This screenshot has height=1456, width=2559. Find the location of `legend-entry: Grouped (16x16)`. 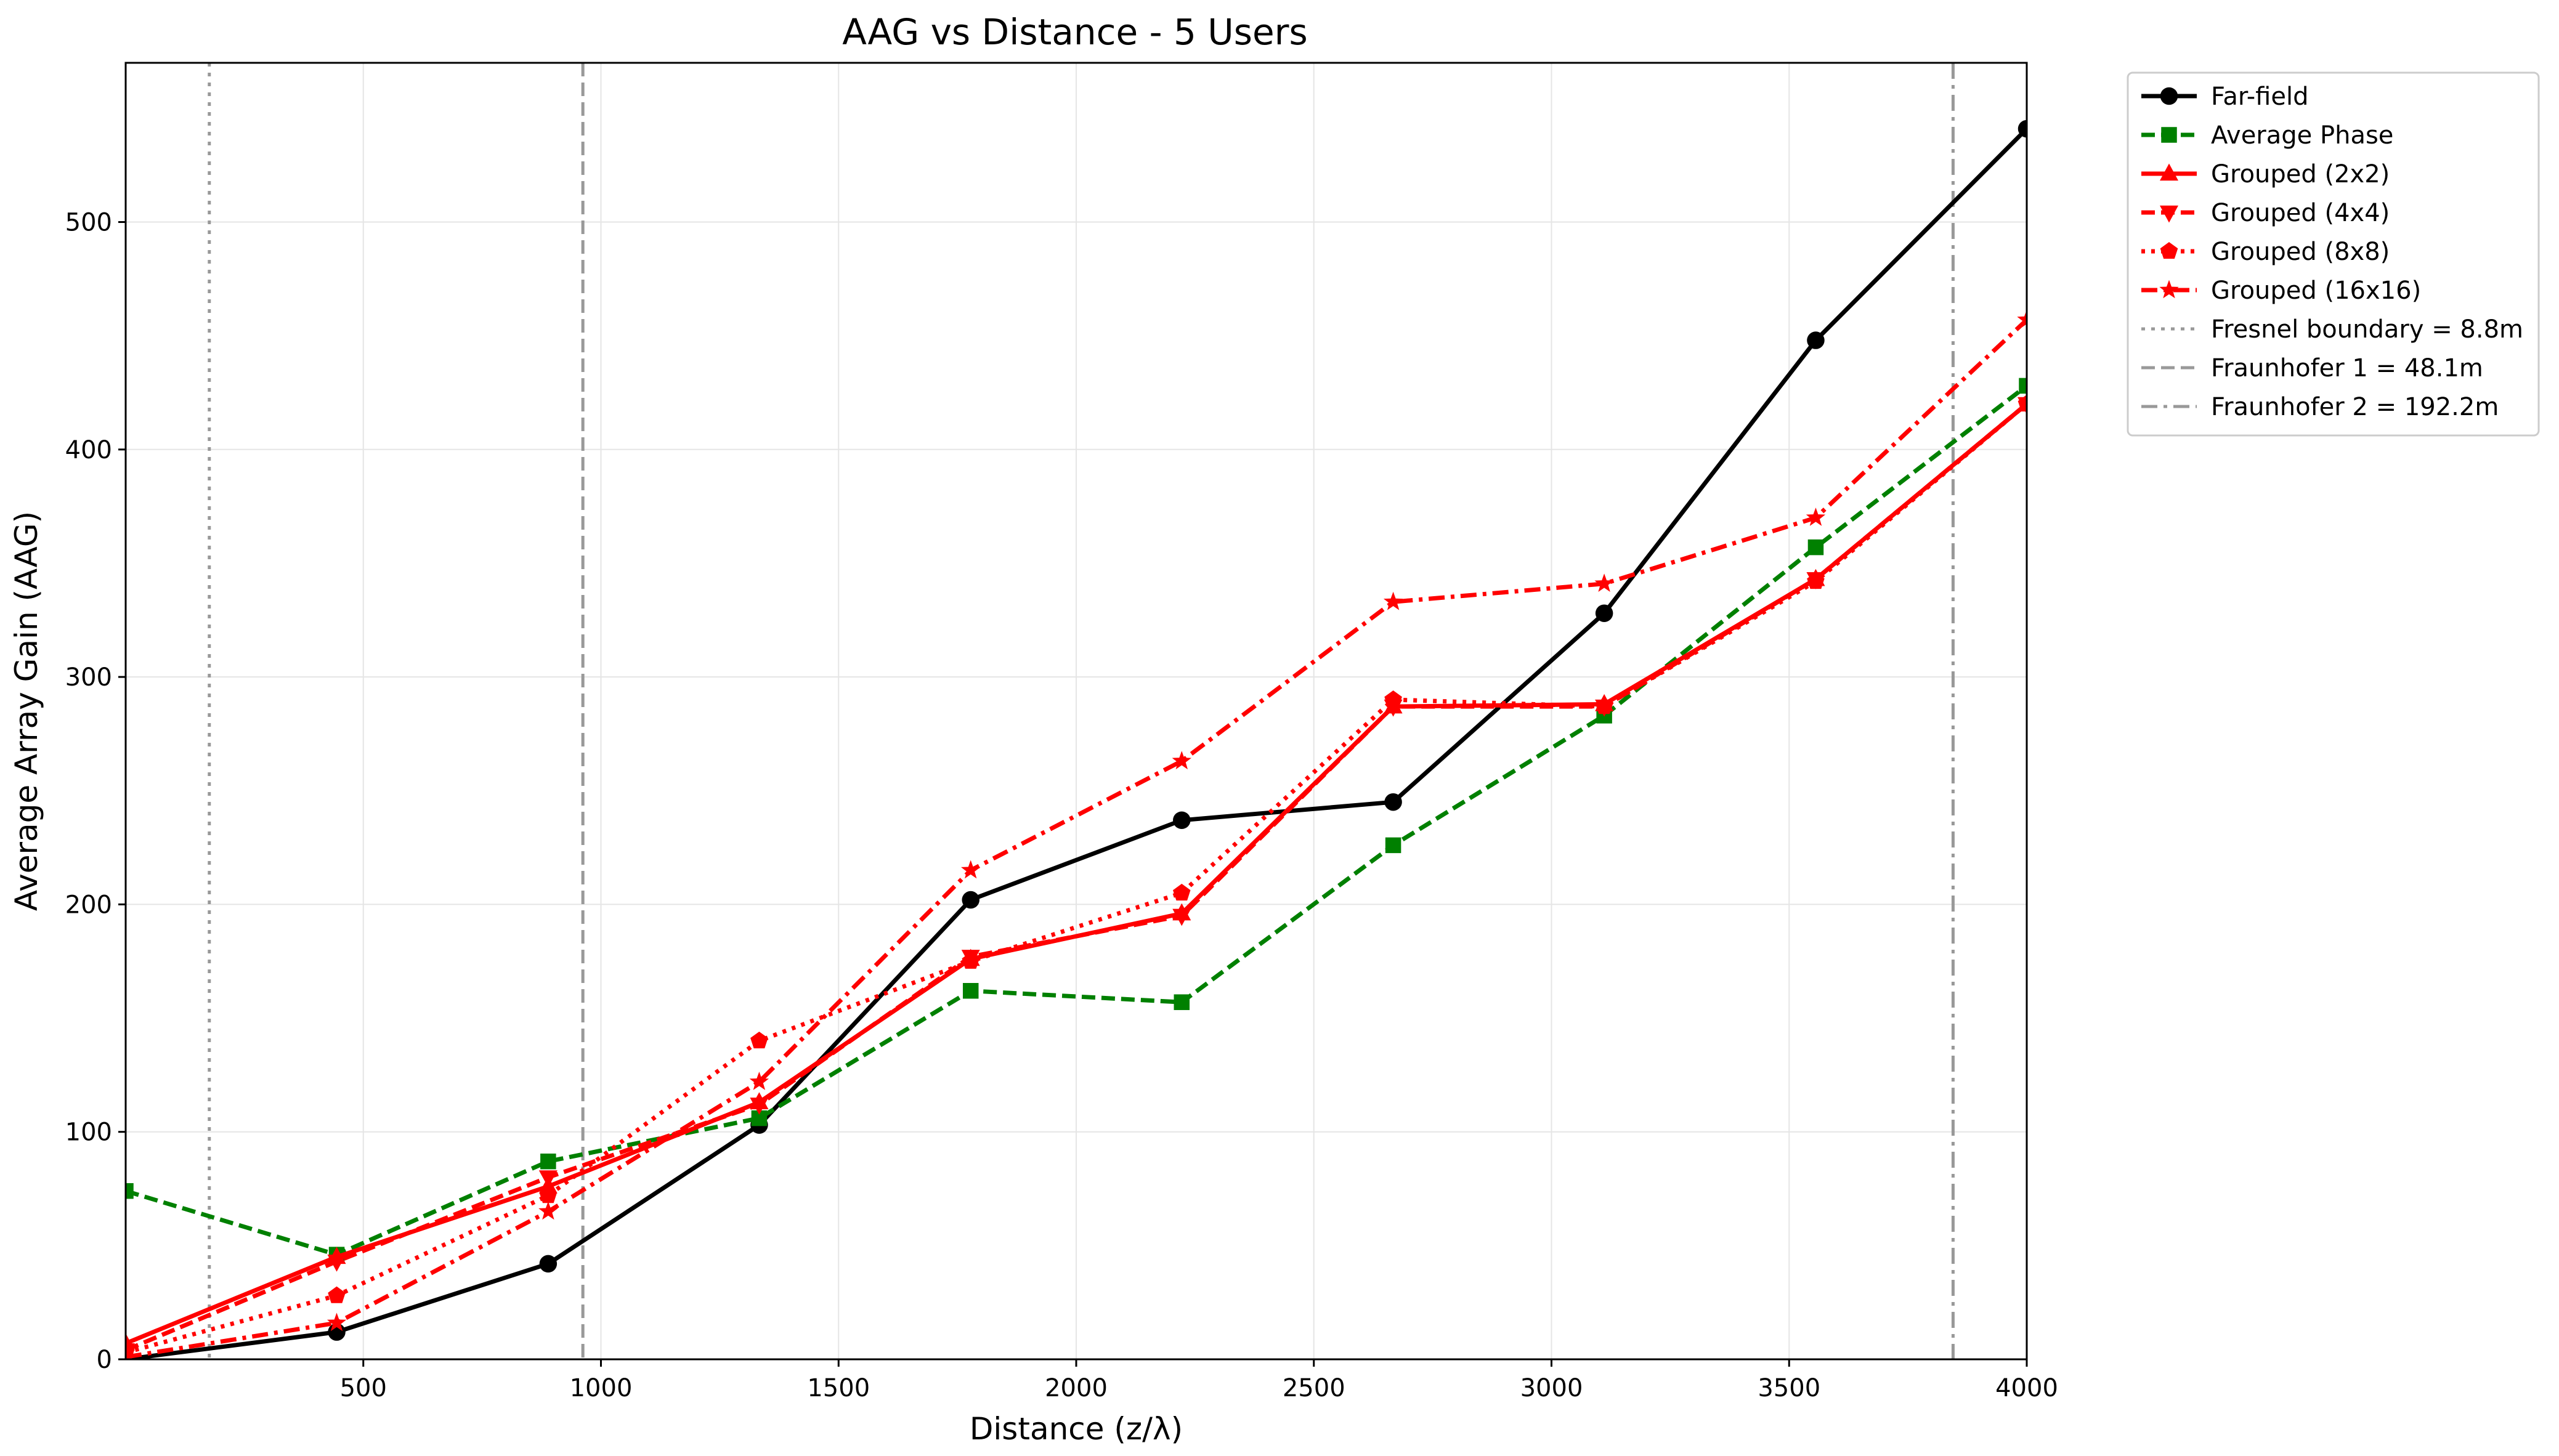

legend-entry: Grouped (16x16) is located at coordinates (2281, 291).